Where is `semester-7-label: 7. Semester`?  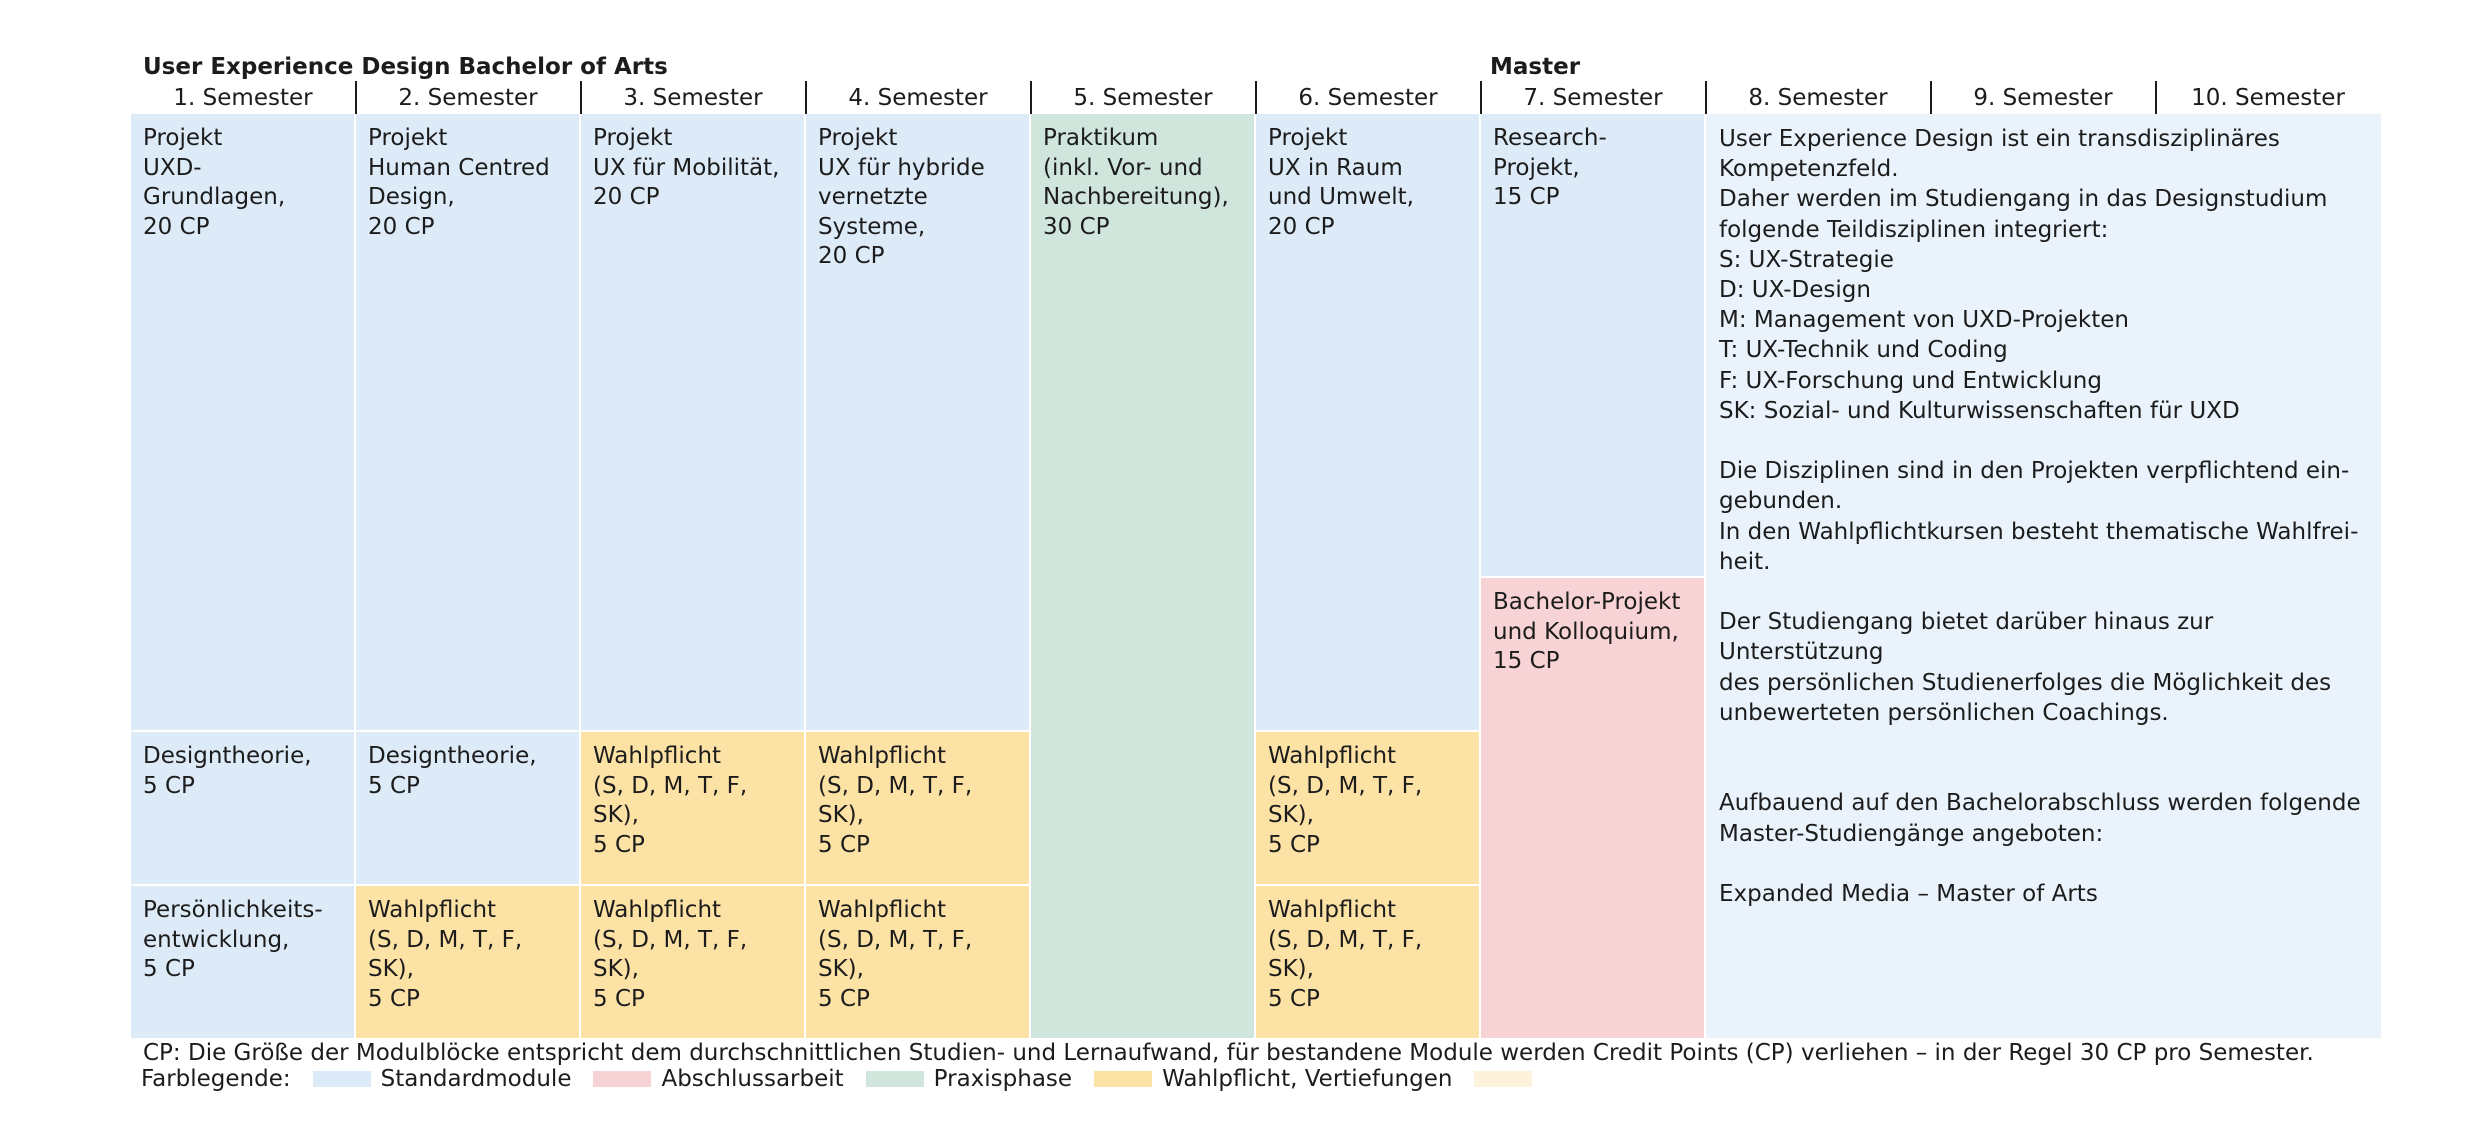 semester-7-label: 7. Semester is located at coordinates (1593, 98).